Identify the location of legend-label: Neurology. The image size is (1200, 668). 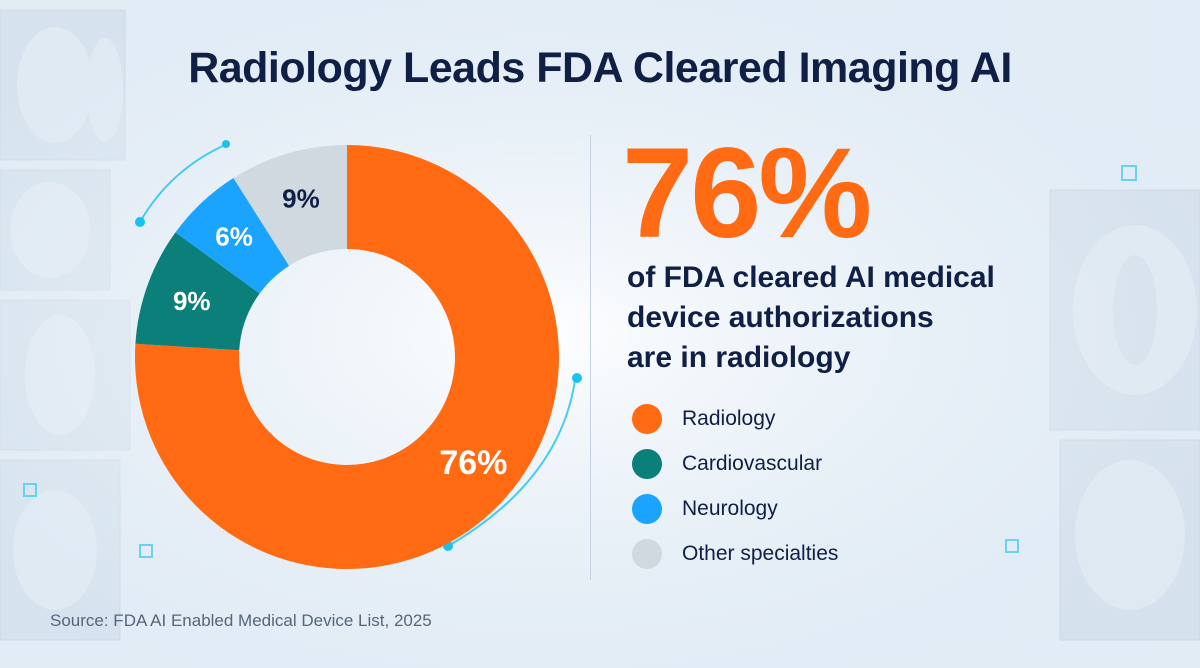
(730, 508).